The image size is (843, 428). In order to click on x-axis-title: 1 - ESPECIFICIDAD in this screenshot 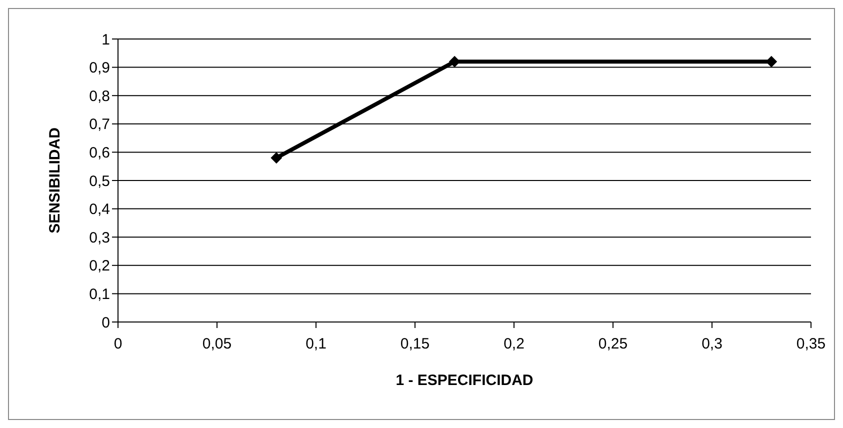, I will do `click(465, 380)`.